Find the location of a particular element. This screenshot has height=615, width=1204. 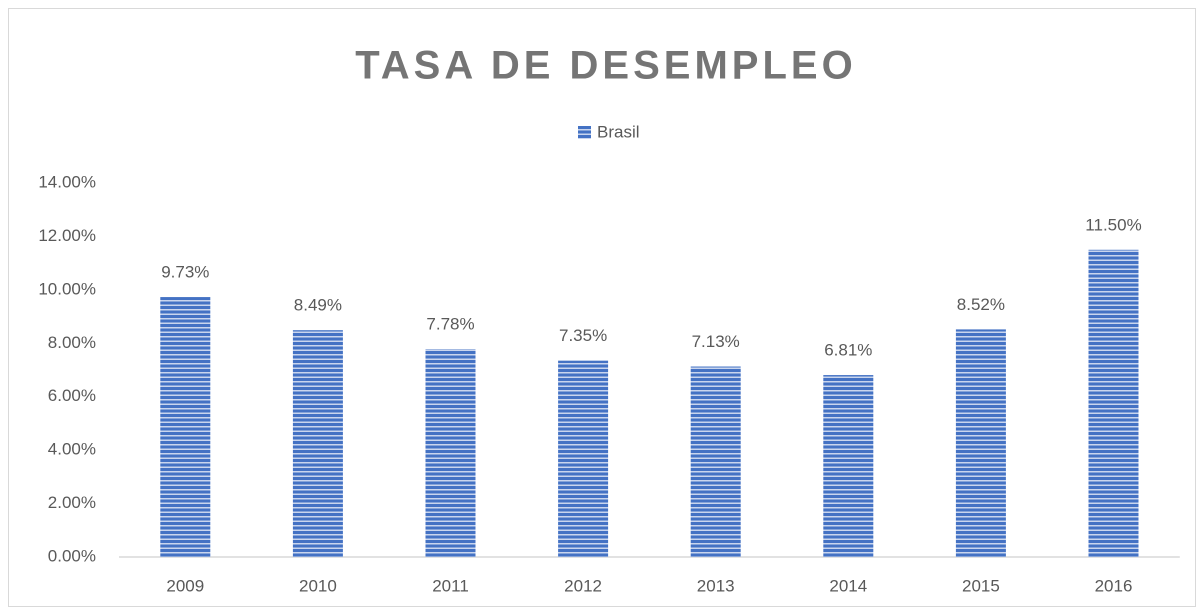

x-tick-label: 2016 is located at coordinates (1114, 585).